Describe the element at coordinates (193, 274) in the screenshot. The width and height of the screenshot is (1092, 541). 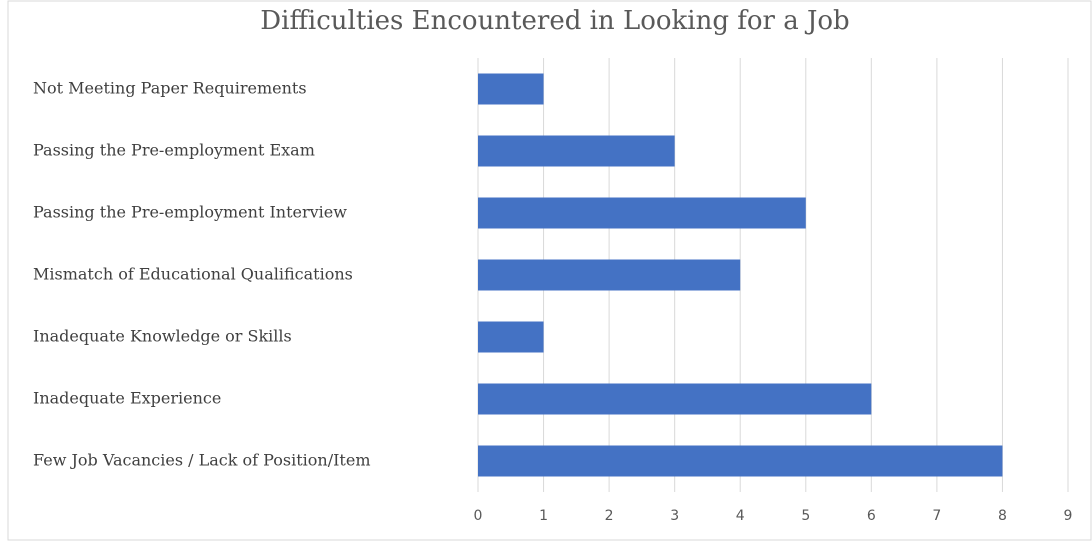
I see `y-tick-label: Mismatch of Educational Qualifications` at that location.